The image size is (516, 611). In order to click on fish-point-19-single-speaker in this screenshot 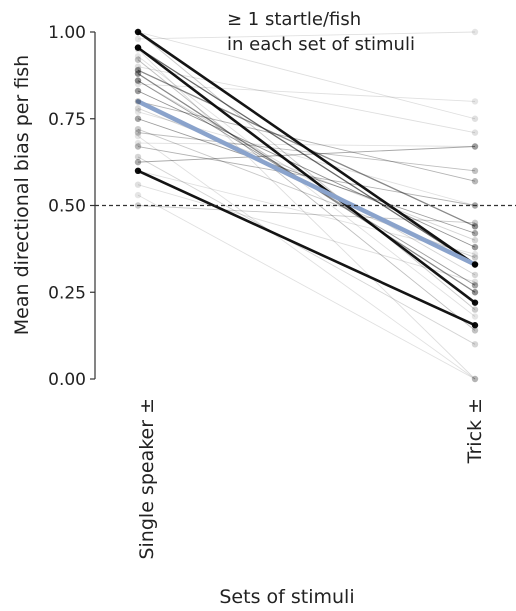, I will do `click(138, 108)`.